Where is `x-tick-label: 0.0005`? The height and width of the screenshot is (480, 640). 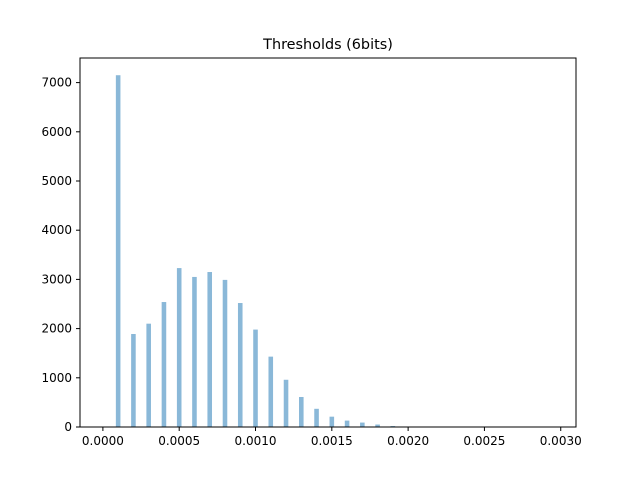 x-tick-label: 0.0005 is located at coordinates (179, 441).